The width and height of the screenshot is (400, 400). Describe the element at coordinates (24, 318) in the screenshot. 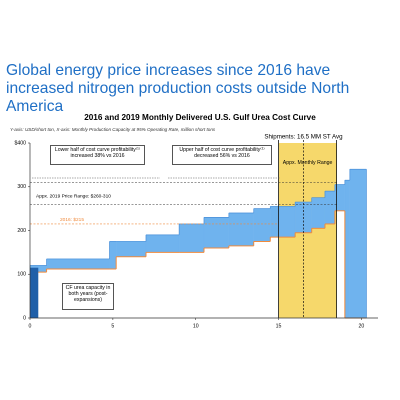

I see `y-tick-label: 0` at that location.